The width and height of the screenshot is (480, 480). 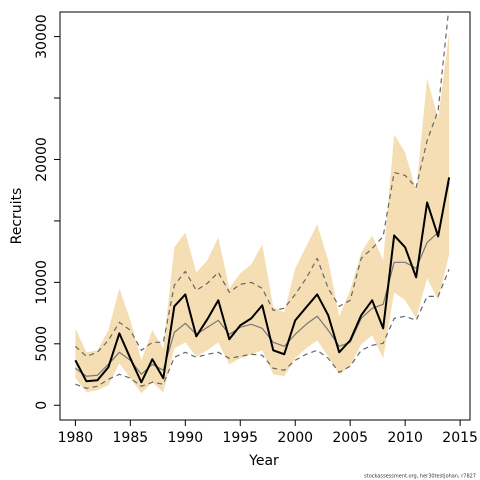 I want to click on y-tick-label: 0, so click(x=42, y=405).